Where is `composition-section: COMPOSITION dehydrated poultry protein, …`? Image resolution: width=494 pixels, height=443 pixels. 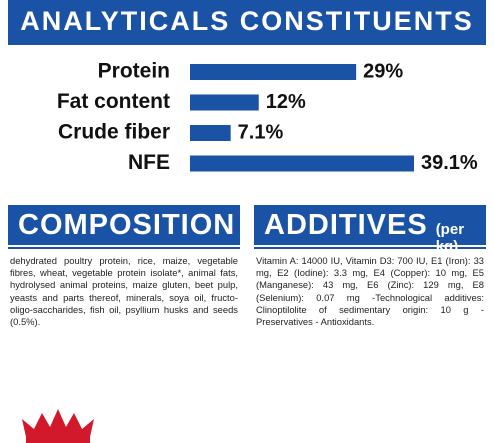
composition-section: COMPOSITION dehydrated poultry protein, … is located at coordinates (124, 266).